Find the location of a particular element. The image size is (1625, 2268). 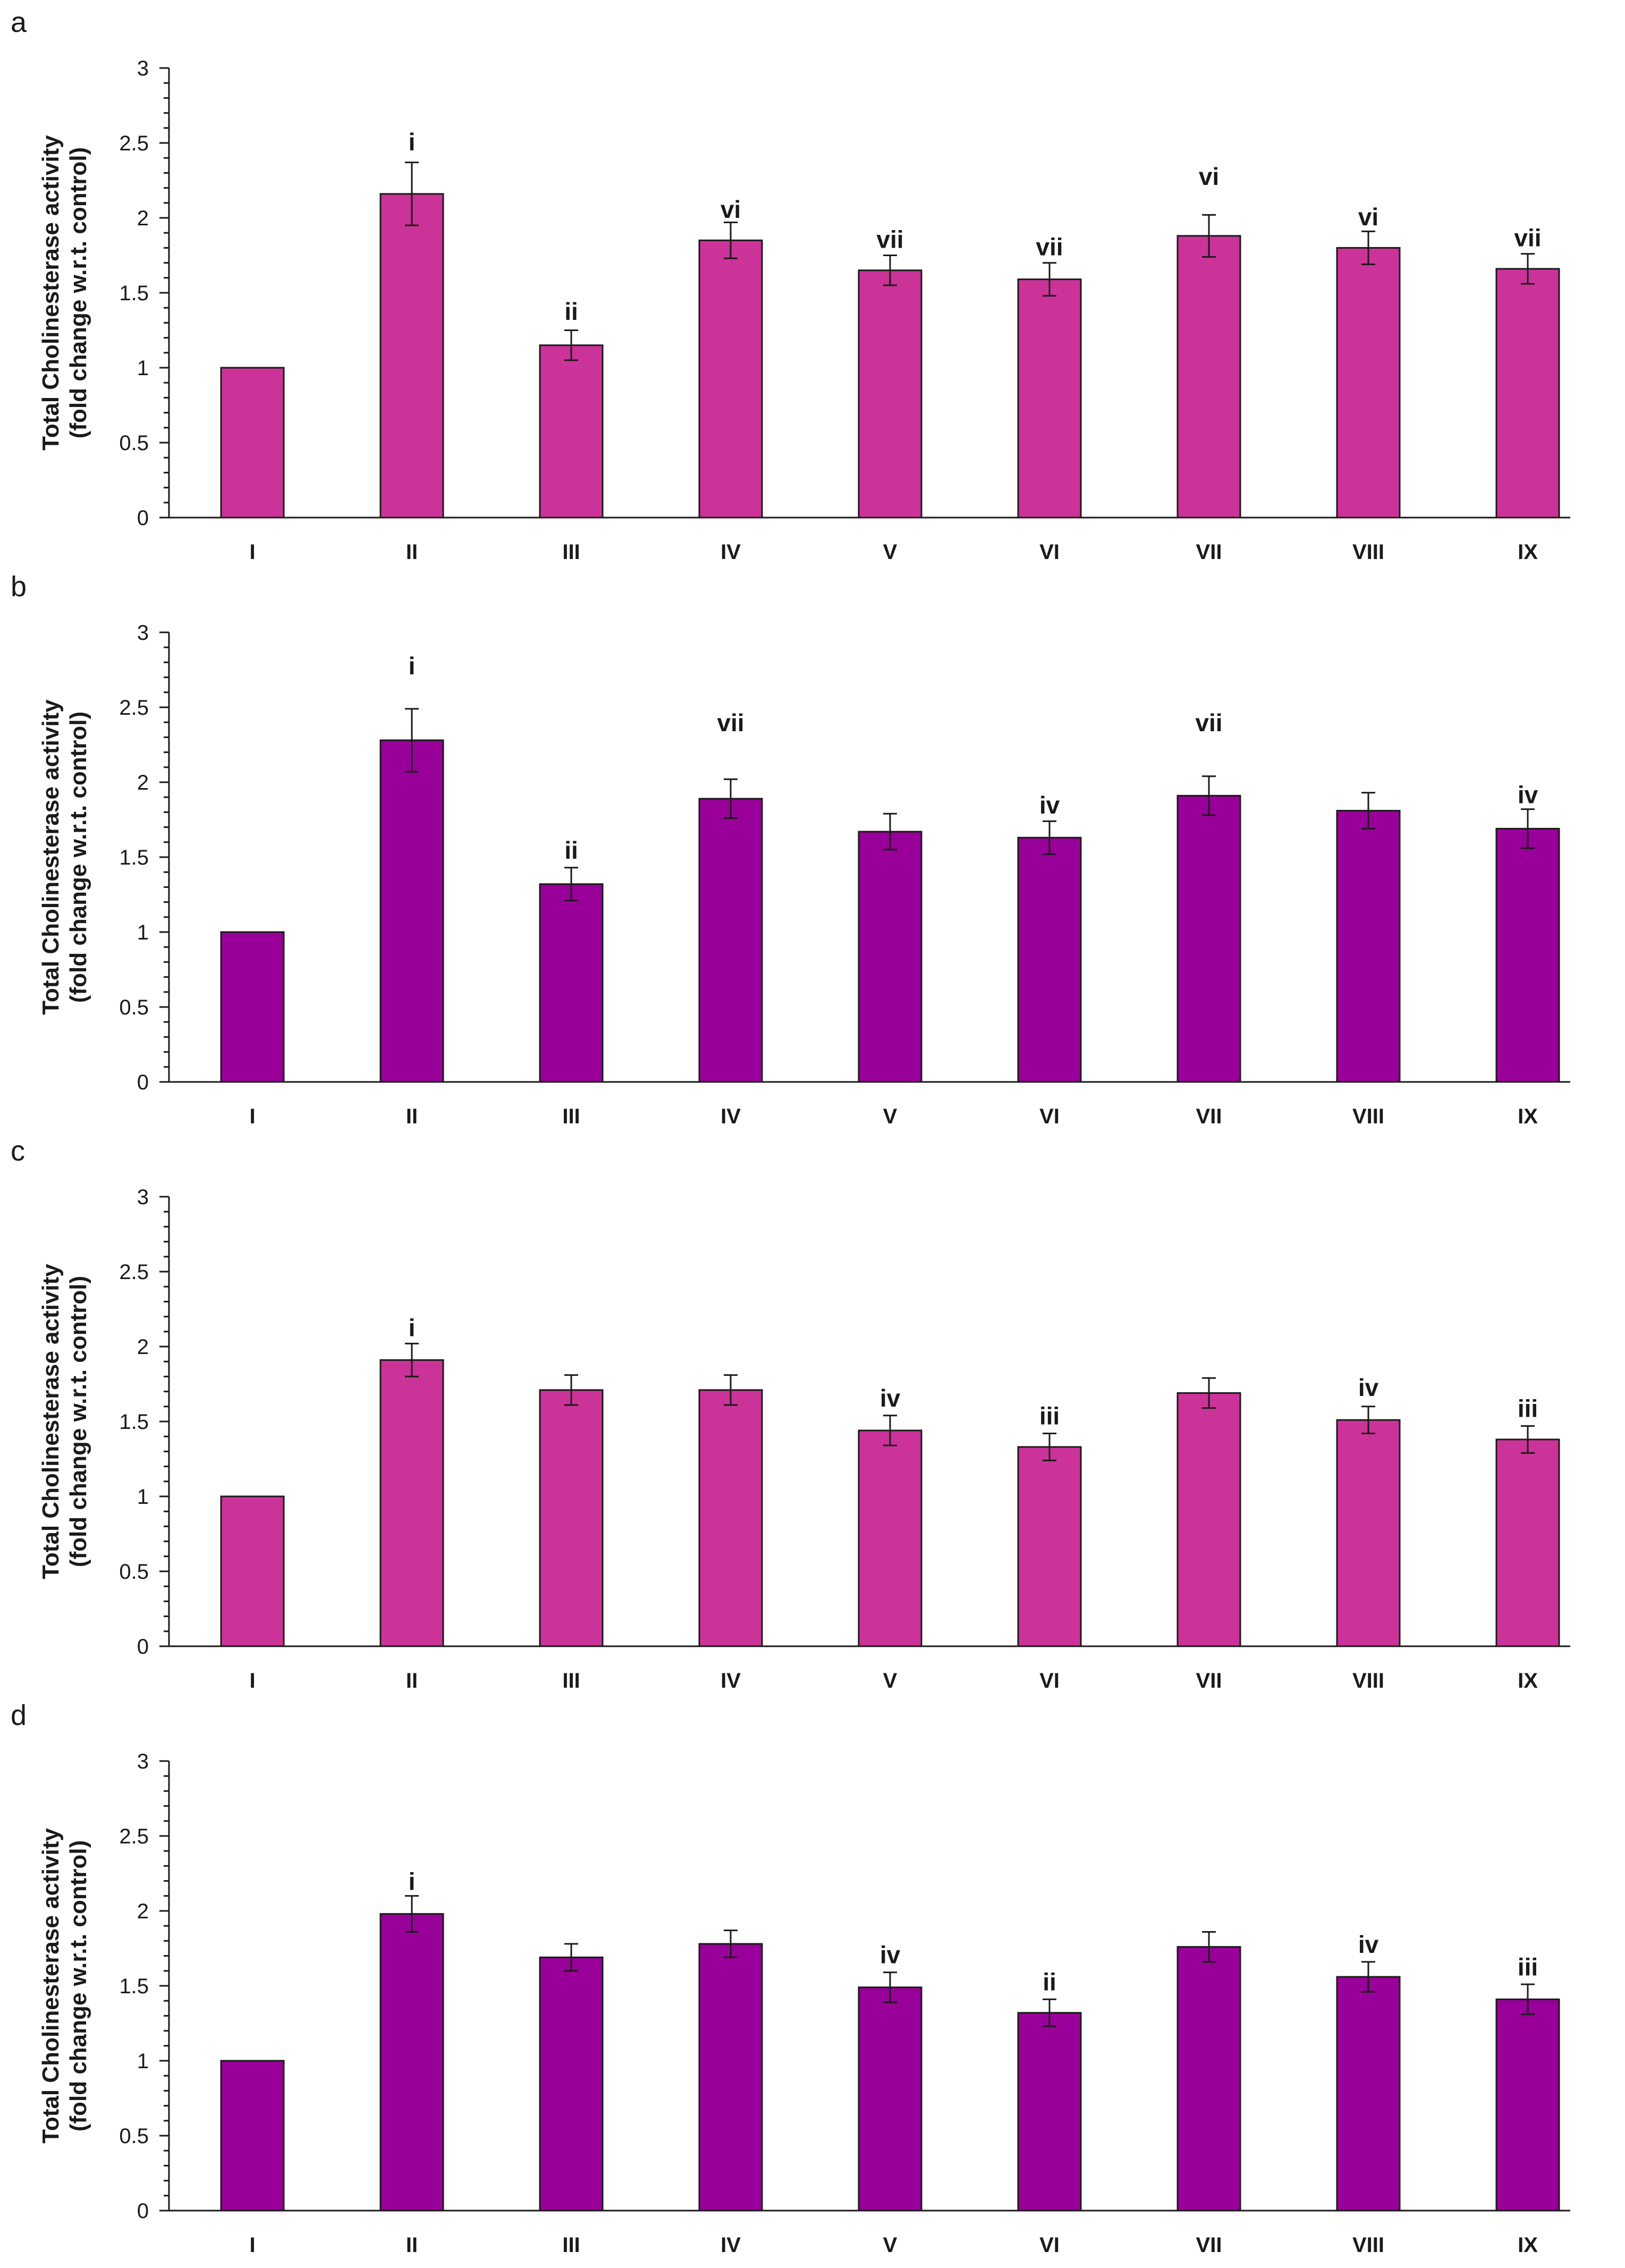

panel-letter: c is located at coordinates (18, 1151).